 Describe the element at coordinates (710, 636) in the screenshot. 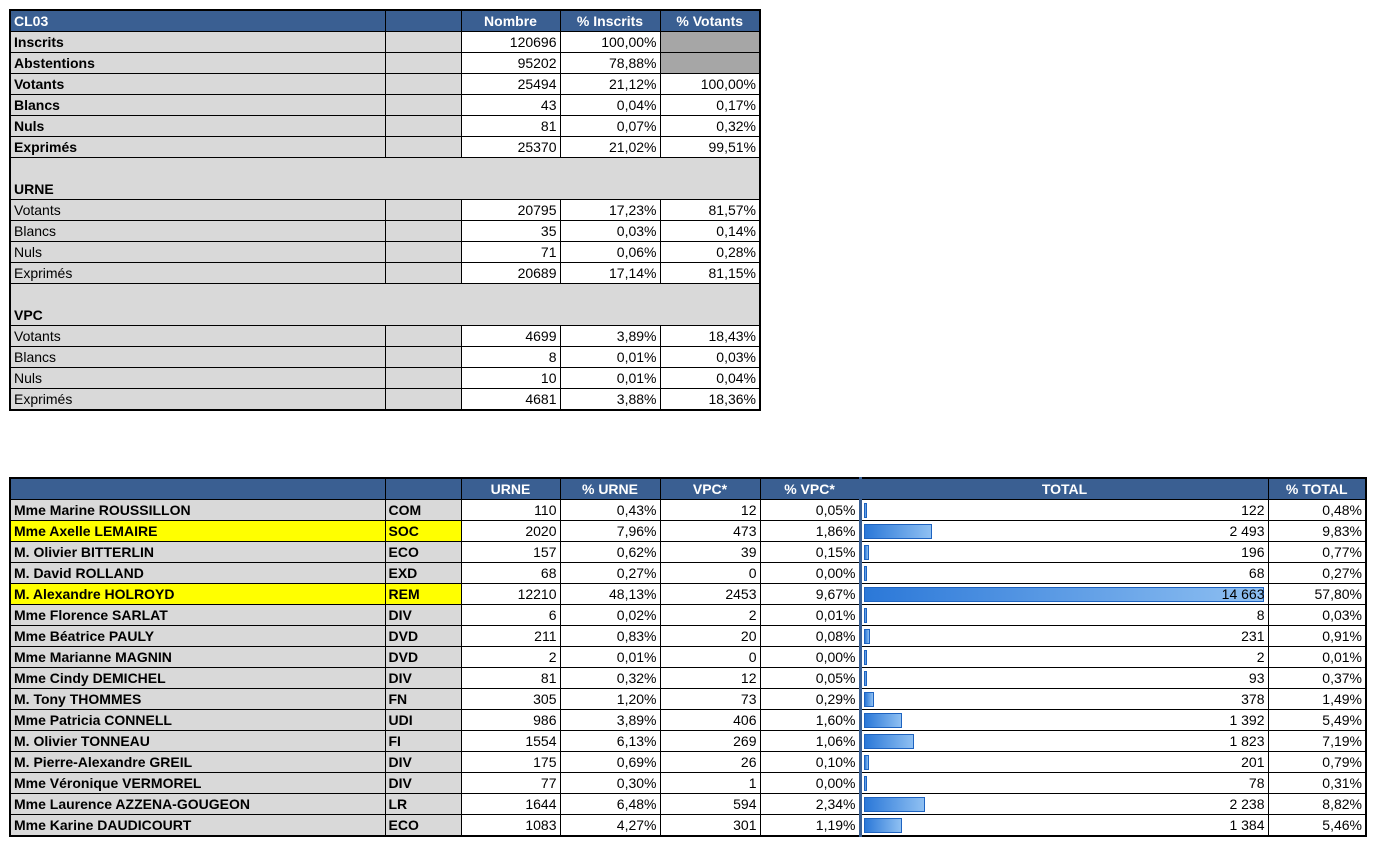

I see `value-vpc: 20` at that location.